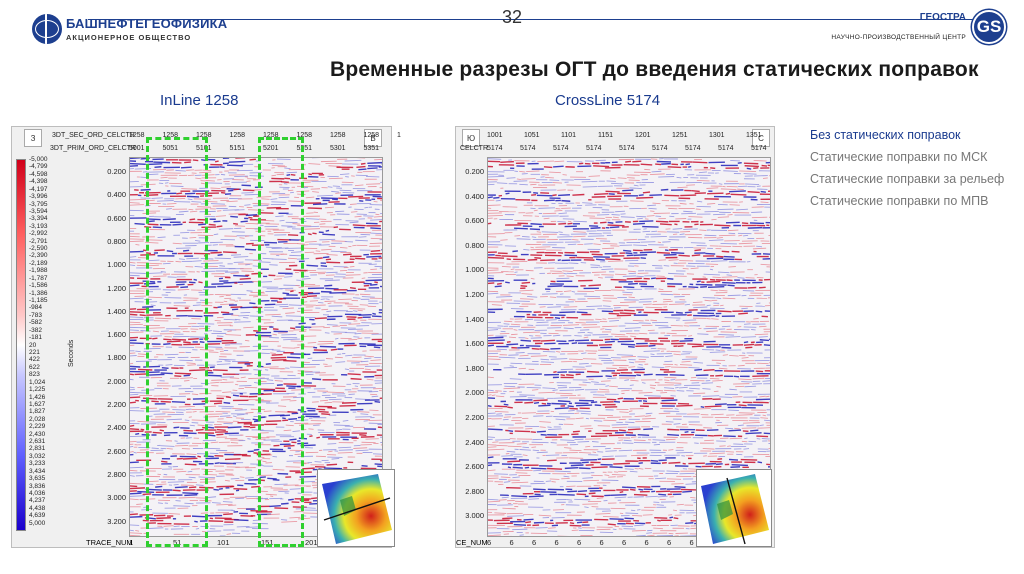 The height and width of the screenshot is (574, 1024). I want to click on scale-value: -3,193, so click(38, 226).